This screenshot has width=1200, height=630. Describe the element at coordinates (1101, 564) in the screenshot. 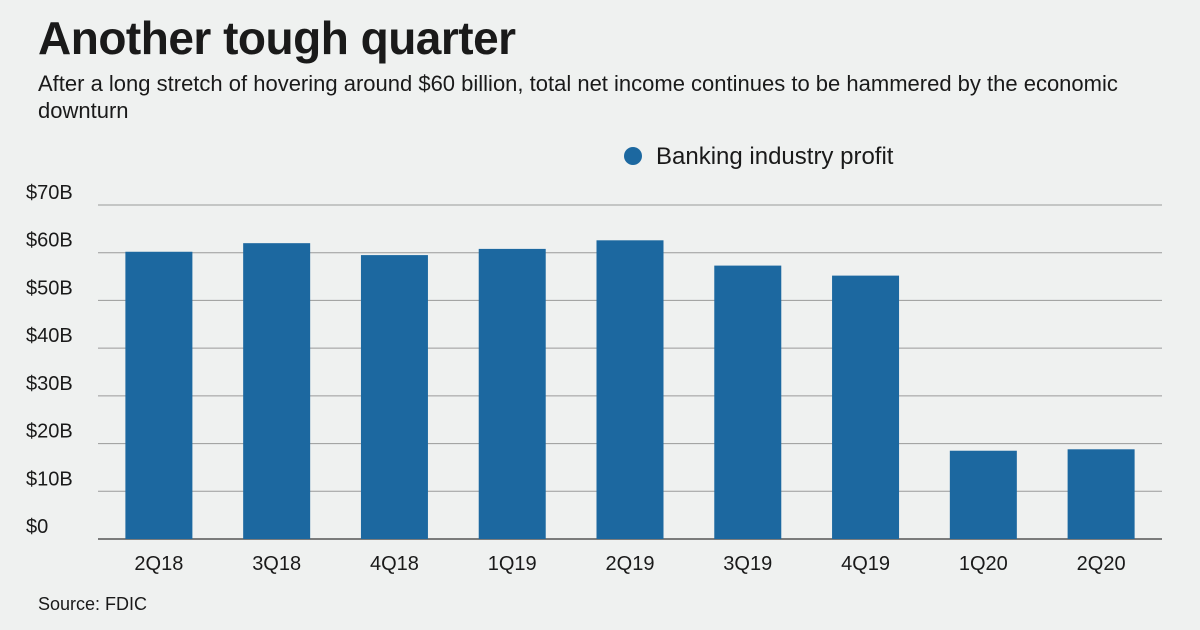

I see `x-tick-label: 2Q20` at that location.